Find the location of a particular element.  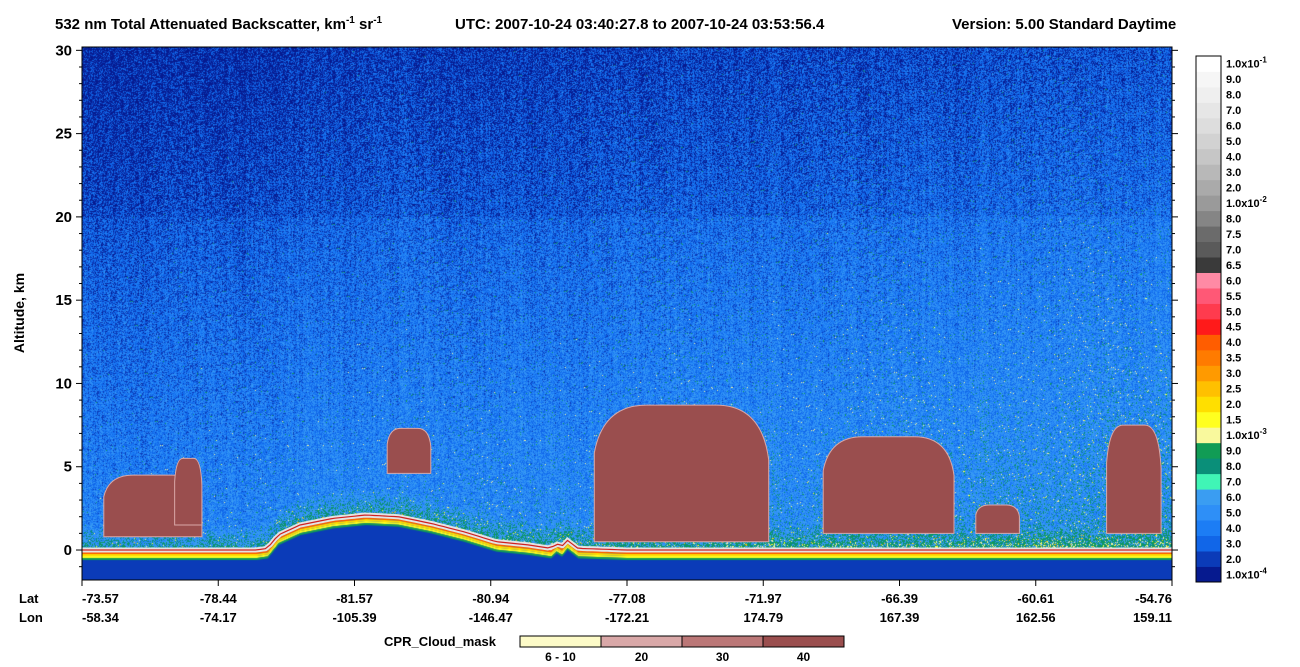

colorbar-label: 1.0x10⁻³ is located at coordinates (1246, 434).